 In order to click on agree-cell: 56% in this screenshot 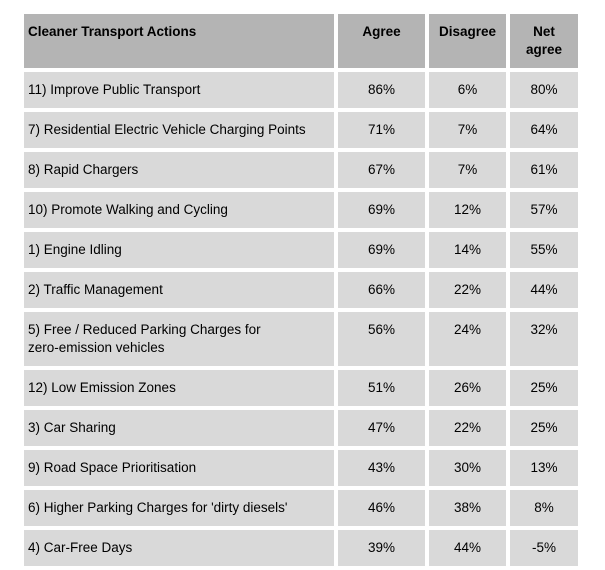, I will do `click(381, 339)`.